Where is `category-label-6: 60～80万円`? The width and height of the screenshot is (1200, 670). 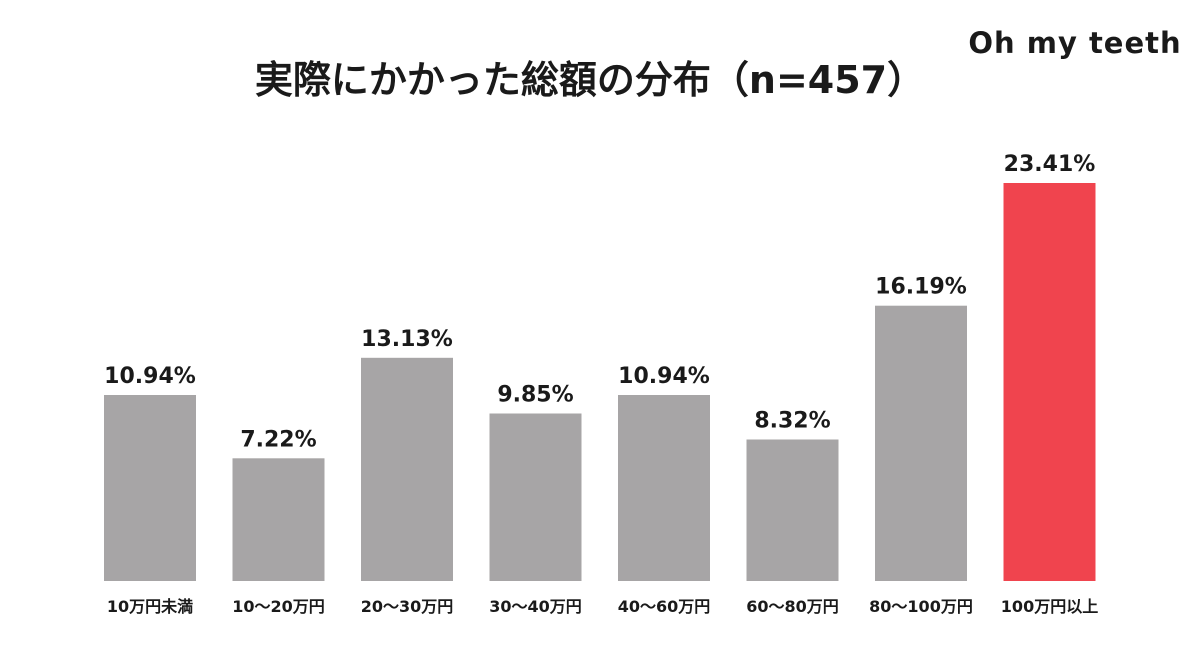
category-label-6: 60～80万円 is located at coordinates (792, 606).